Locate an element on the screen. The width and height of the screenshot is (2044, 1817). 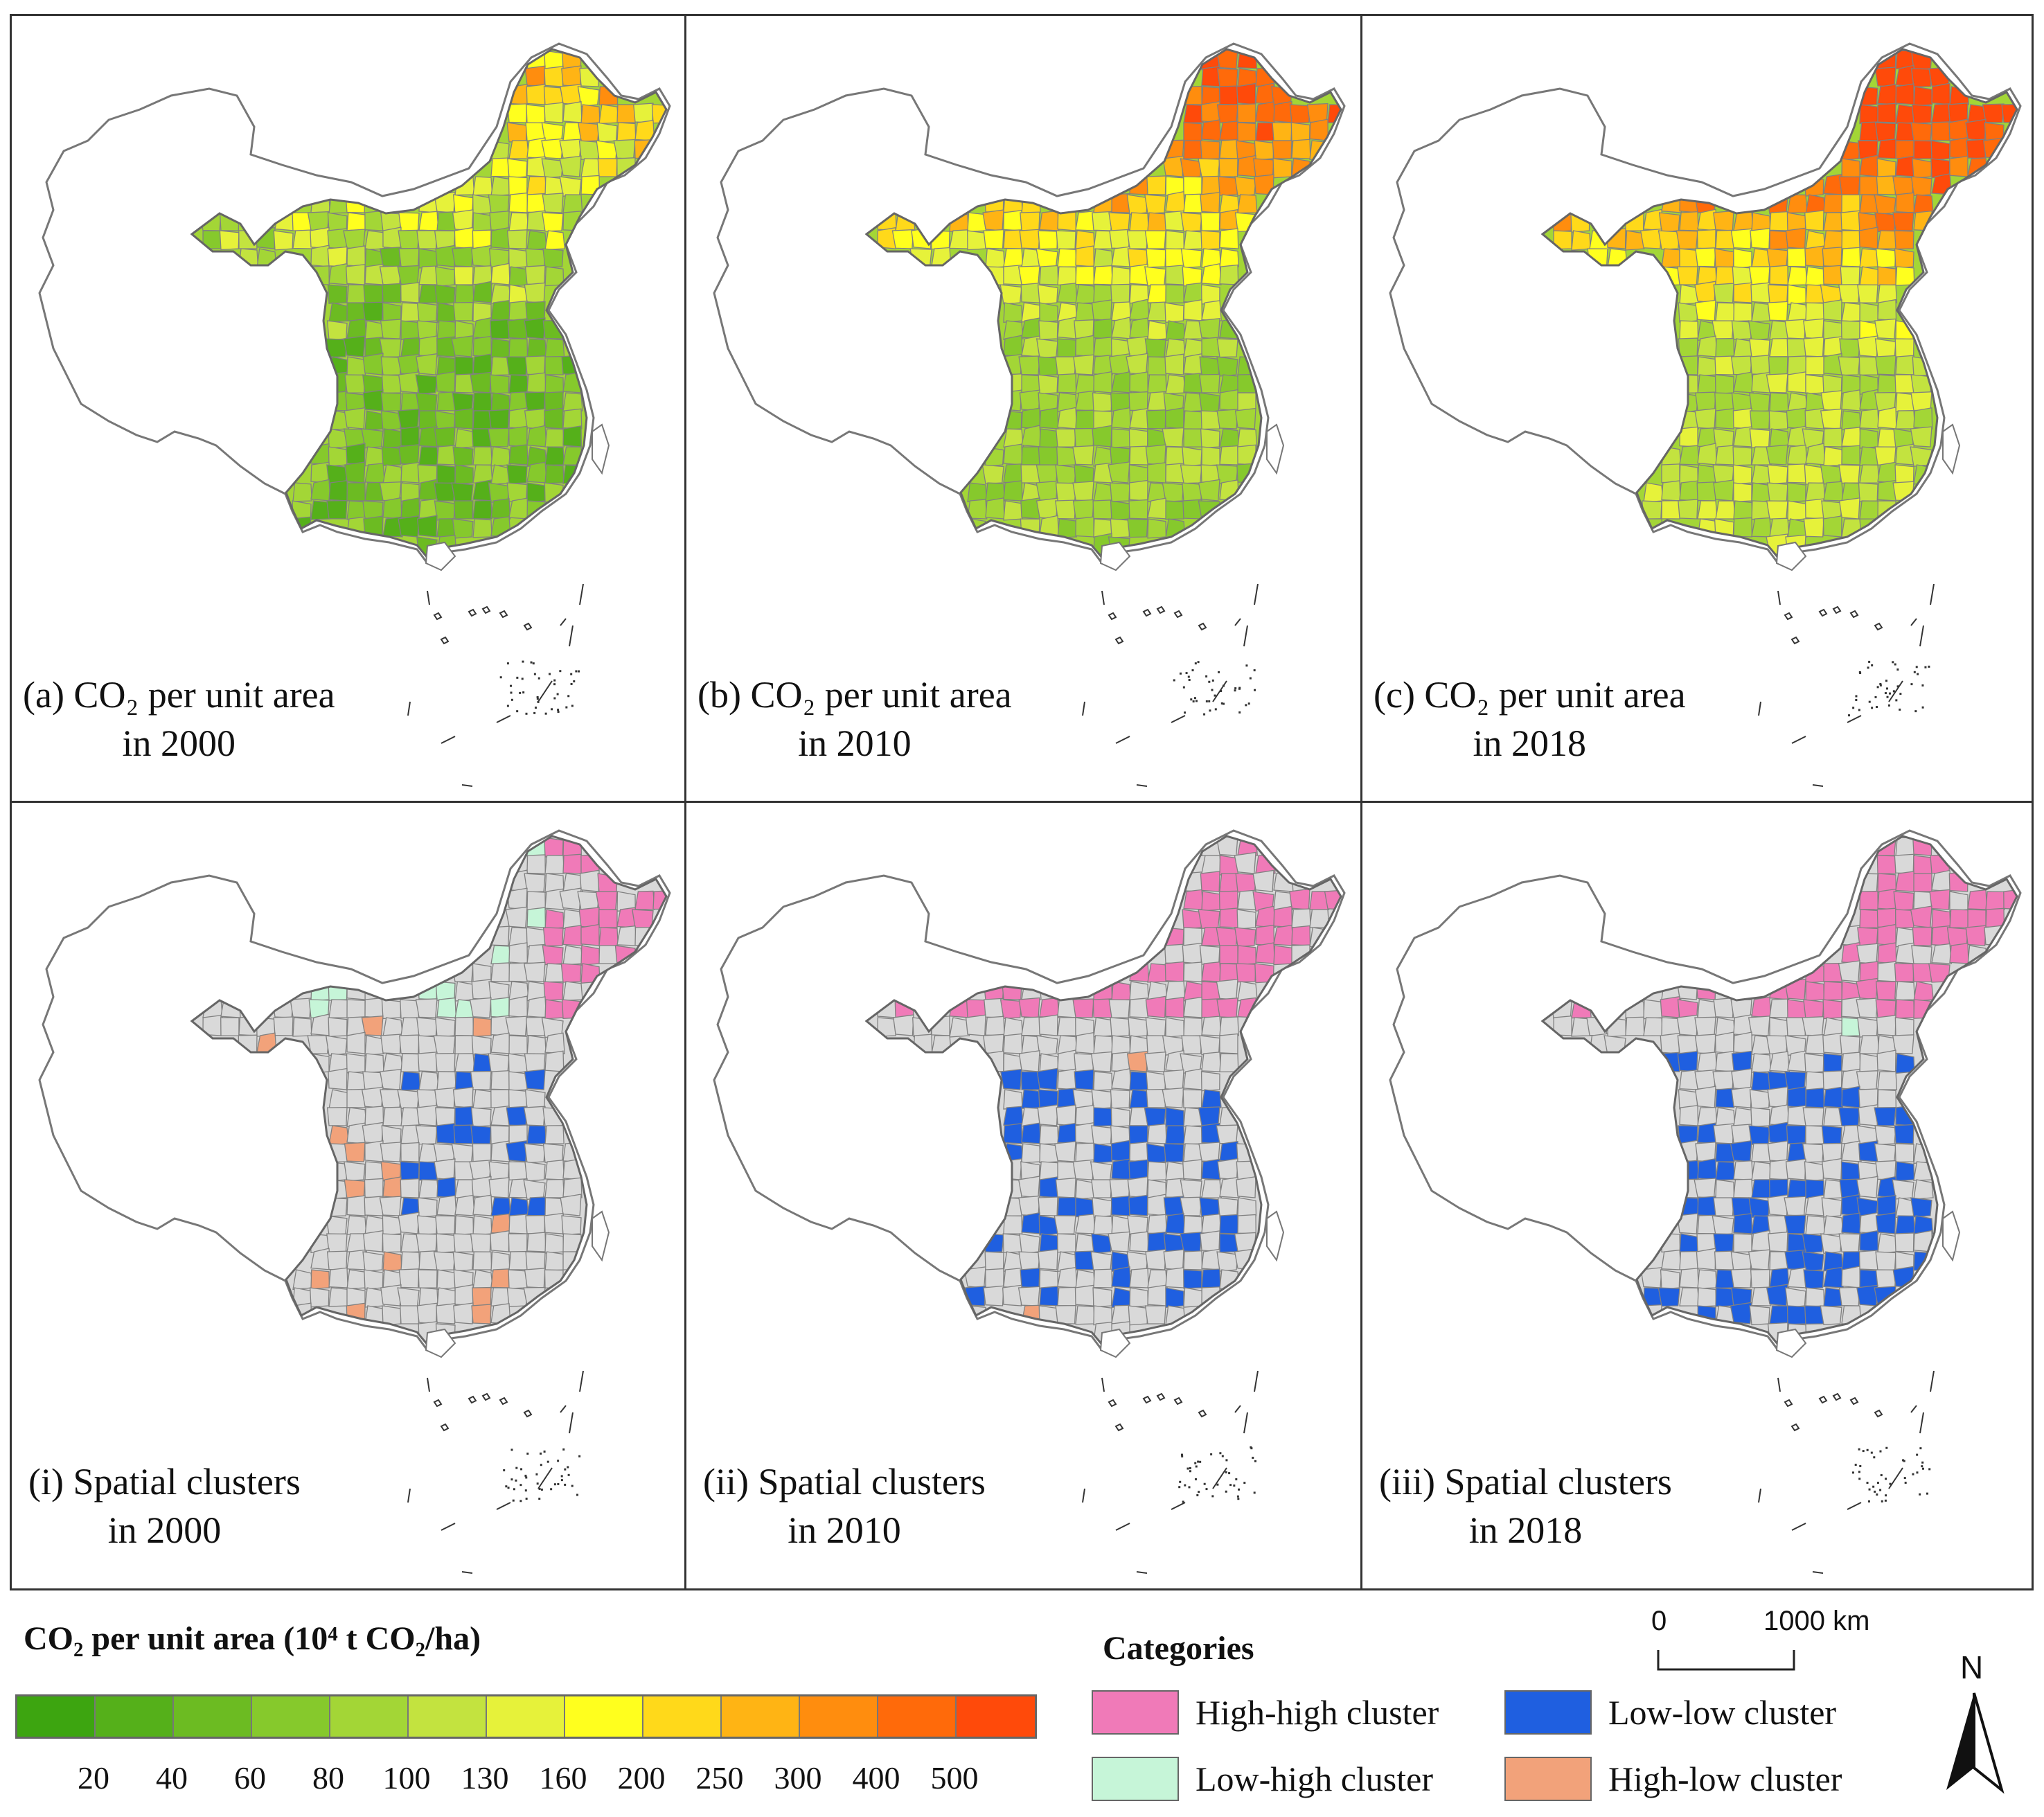
ramp-tick-label: 200 is located at coordinates (641, 1778).